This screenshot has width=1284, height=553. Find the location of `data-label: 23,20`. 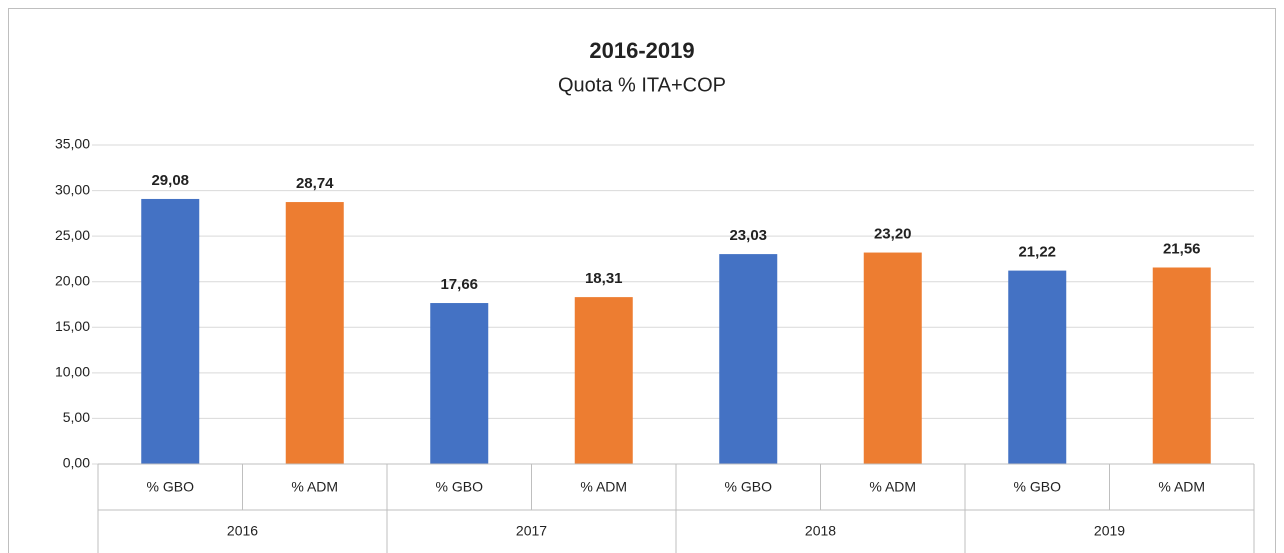

data-label: 23,20 is located at coordinates (893, 234).